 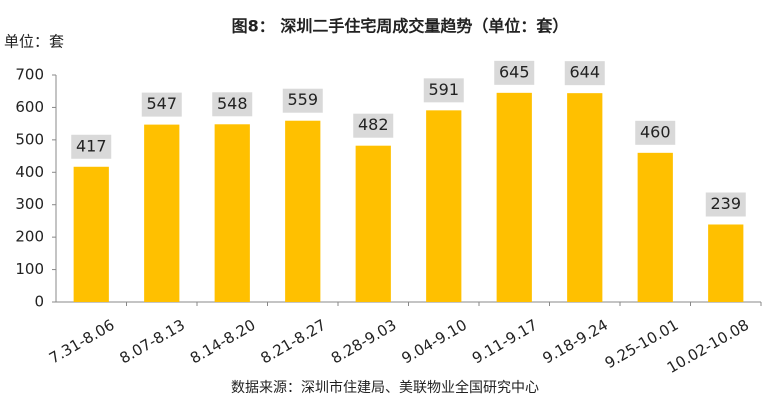 What do you see at coordinates (39, 302) in the screenshot?
I see `y-tick-label: 0` at bounding box center [39, 302].